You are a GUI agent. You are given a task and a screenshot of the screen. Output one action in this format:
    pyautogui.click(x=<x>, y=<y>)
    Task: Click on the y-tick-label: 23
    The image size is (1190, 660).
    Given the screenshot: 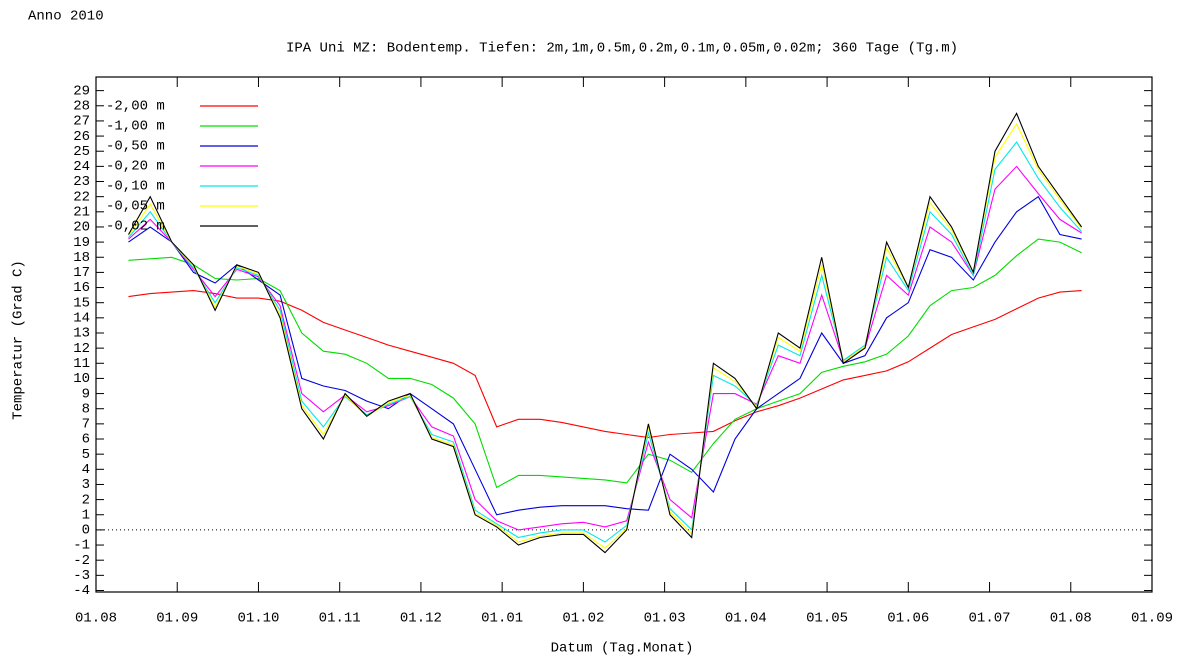 What is the action you would take?
    pyautogui.click(x=81, y=182)
    